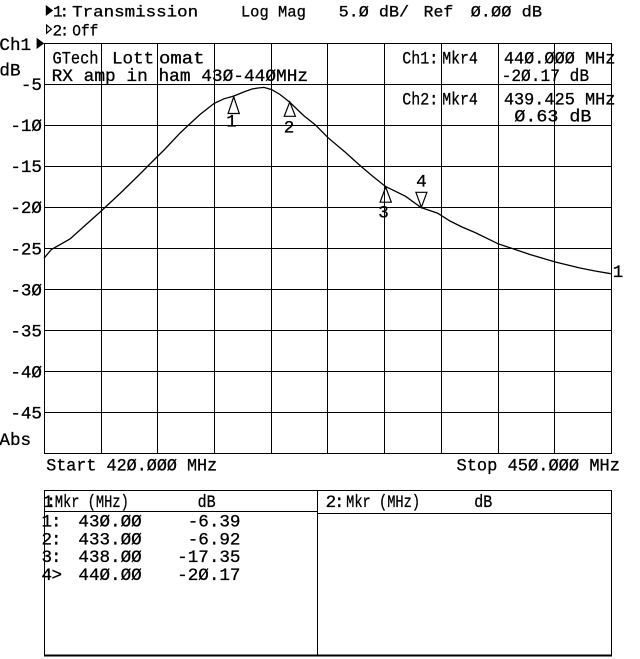 This screenshot has height=659, width=640. Describe the element at coordinates (560, 60) in the screenshot. I see `svg-text: 44Ø.ØØØ MHz` at that location.